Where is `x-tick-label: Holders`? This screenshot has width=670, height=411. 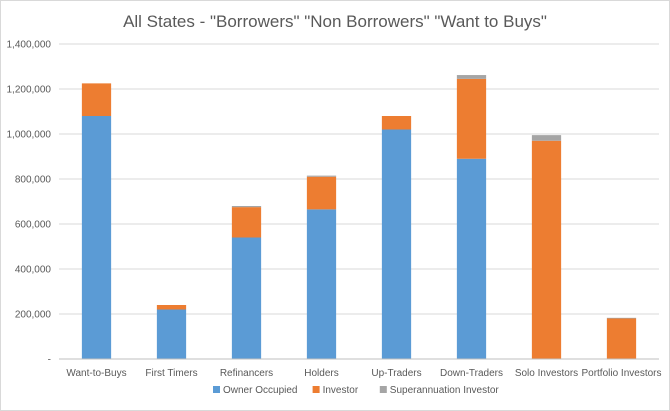 x-tick-label: Holders is located at coordinates (321, 373).